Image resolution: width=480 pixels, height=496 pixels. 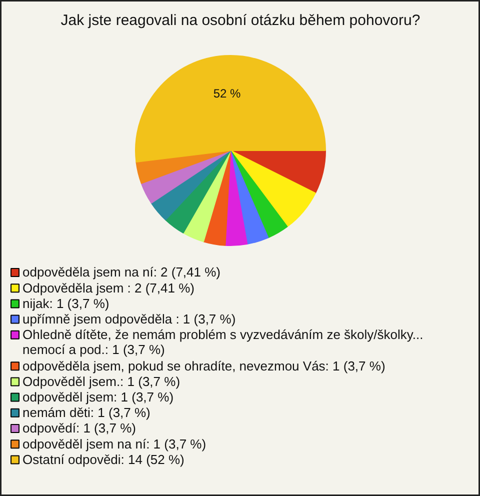 What do you see at coordinates (129, 319) in the screenshot?
I see `legend-label: upřímně jsem odpověděla : 1 (3,7 %)` at bounding box center [129, 319].